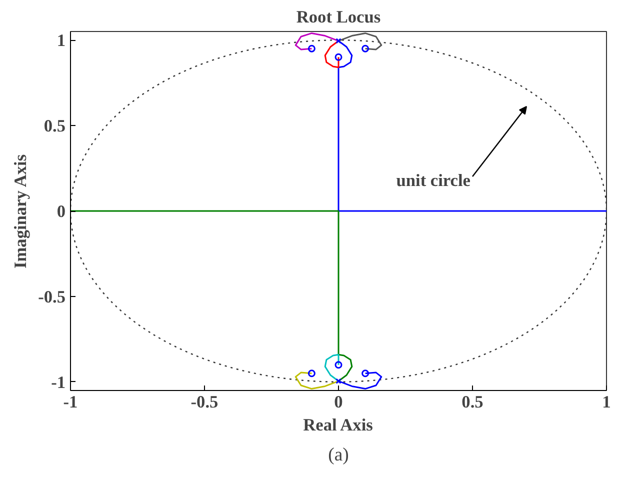 Image resolution: width=621 pixels, height=496 pixels. I want to click on annotation: unit circle, so click(433, 180).